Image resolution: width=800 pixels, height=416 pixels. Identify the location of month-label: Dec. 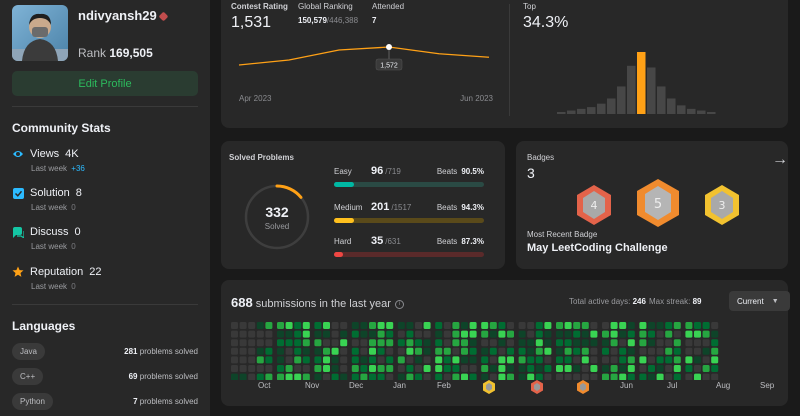
(356, 385).